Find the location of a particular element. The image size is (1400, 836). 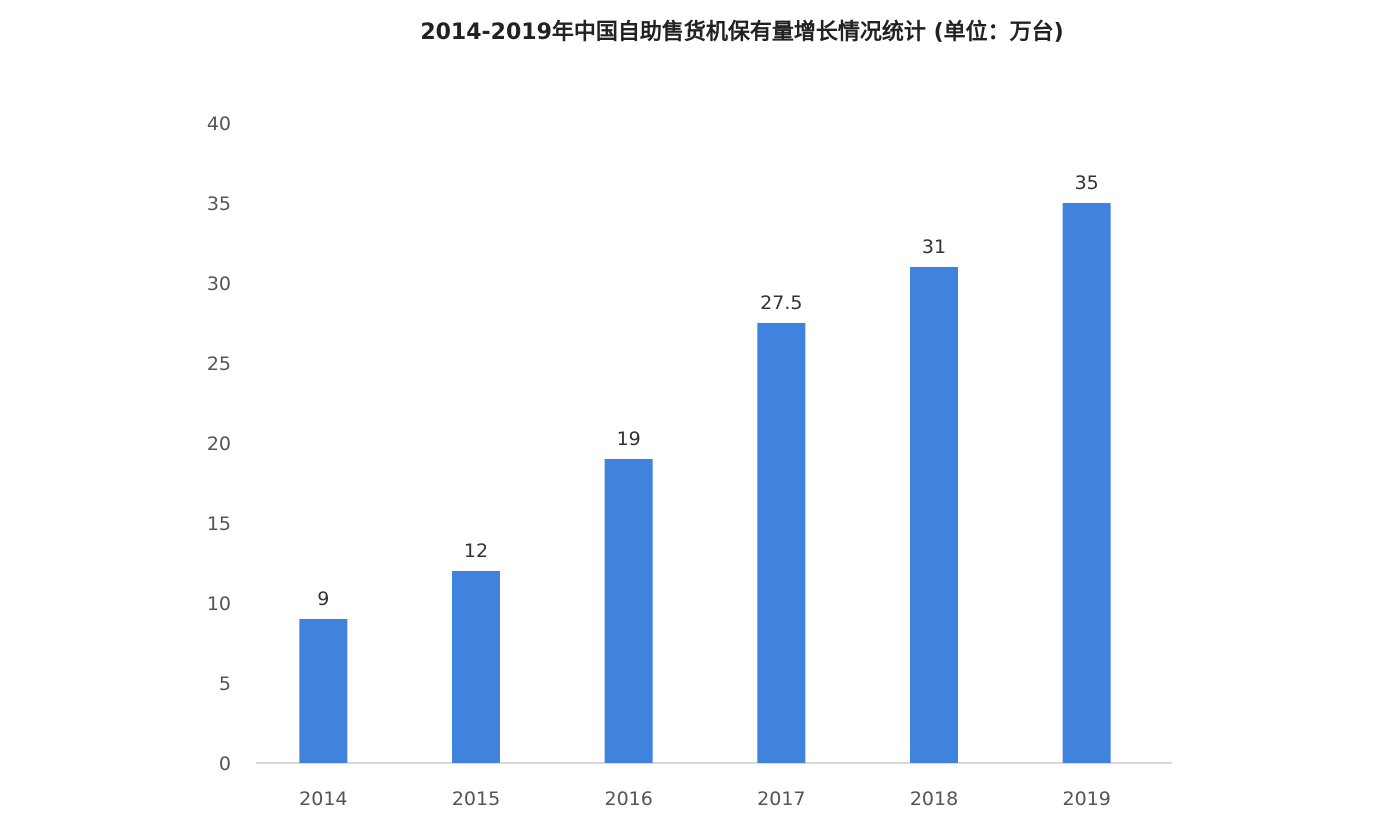

data-label: 35 is located at coordinates (1087, 183).